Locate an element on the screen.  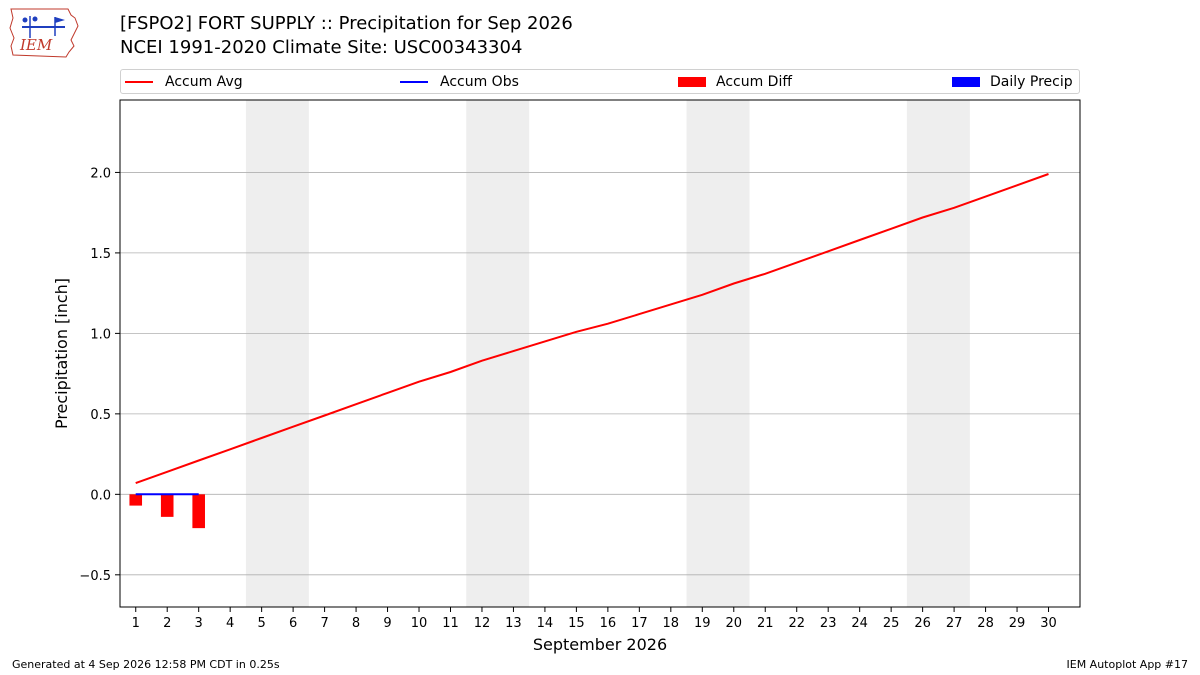
x-tick-label: 4 is located at coordinates (230, 623).